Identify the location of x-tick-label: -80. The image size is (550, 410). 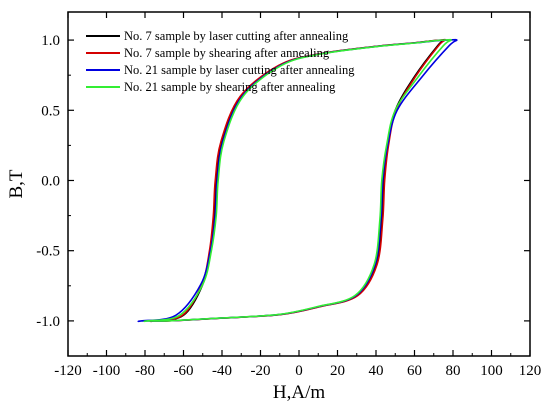
(145, 371).